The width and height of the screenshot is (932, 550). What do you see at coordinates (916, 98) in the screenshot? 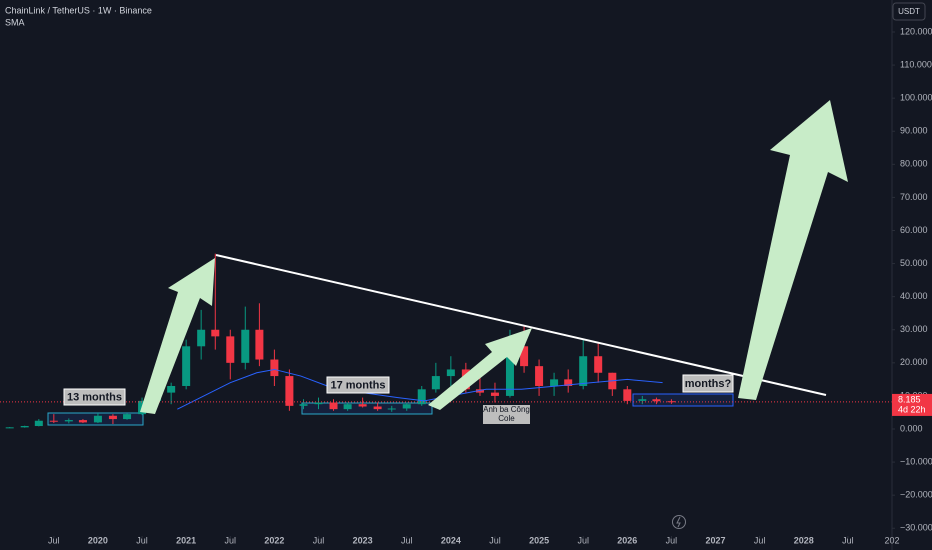
I see `y-tick-label: 100.000` at bounding box center [916, 98].